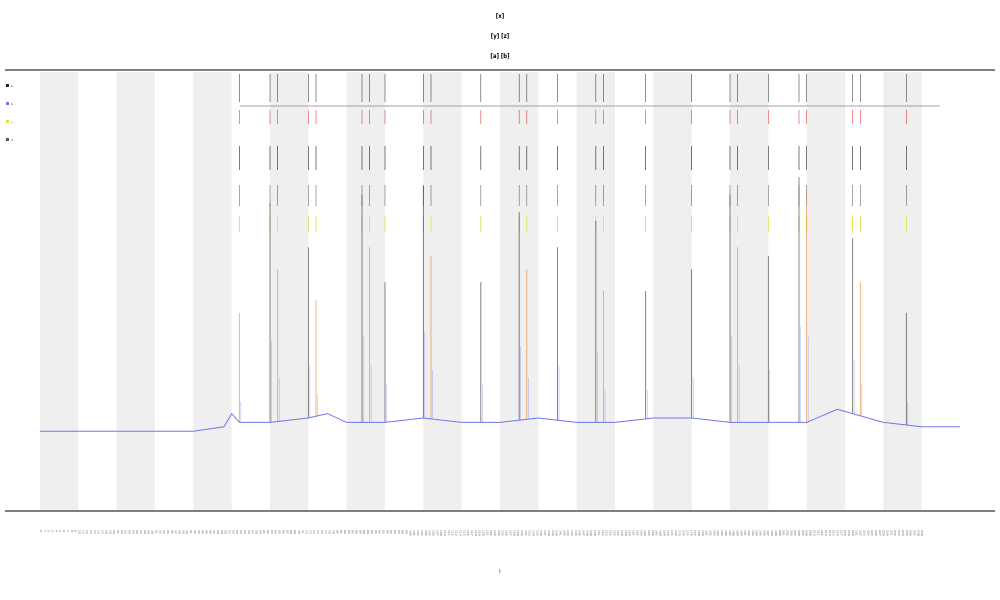 Image resolution: width=1000 pixels, height=600 pixels. I want to click on x-tick-label: 100, so click(410, 533).